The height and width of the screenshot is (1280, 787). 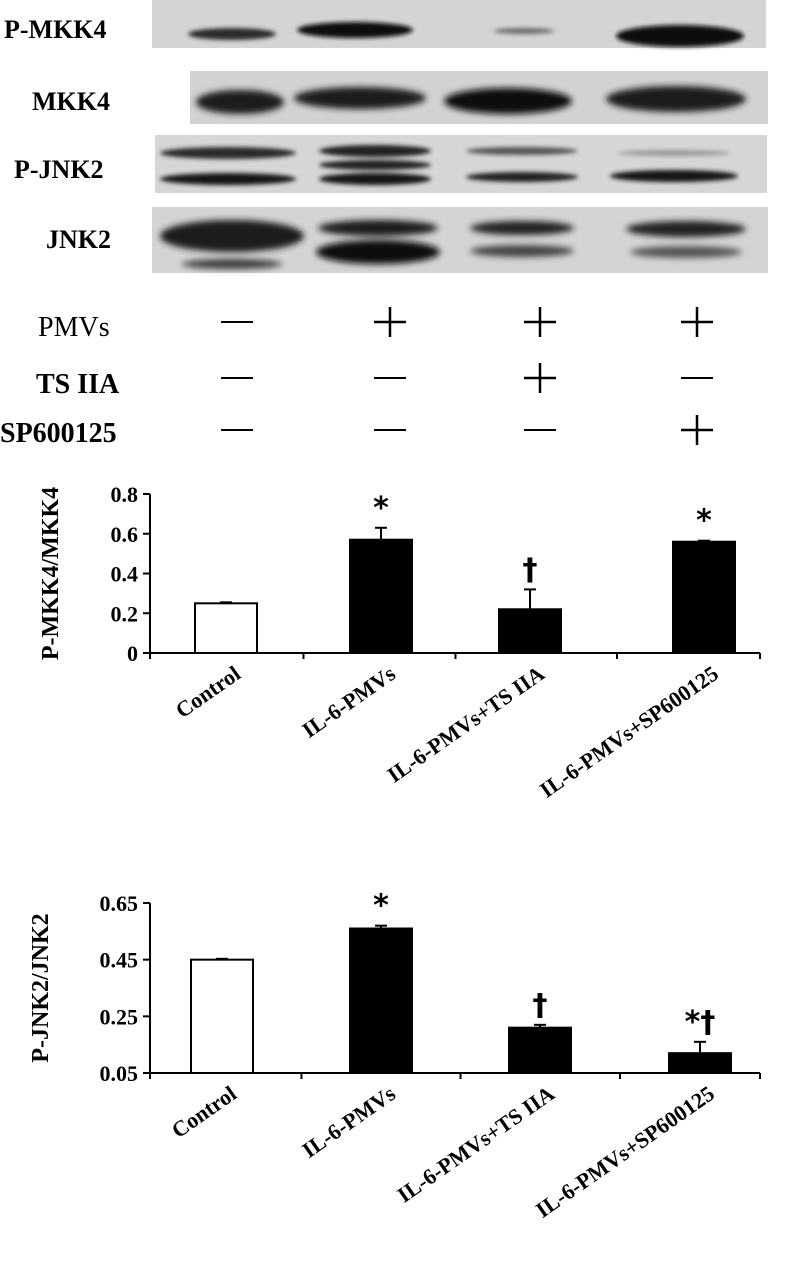 I want to click on y-axis-label: P-MKK4/MKK4, so click(x=51, y=573).